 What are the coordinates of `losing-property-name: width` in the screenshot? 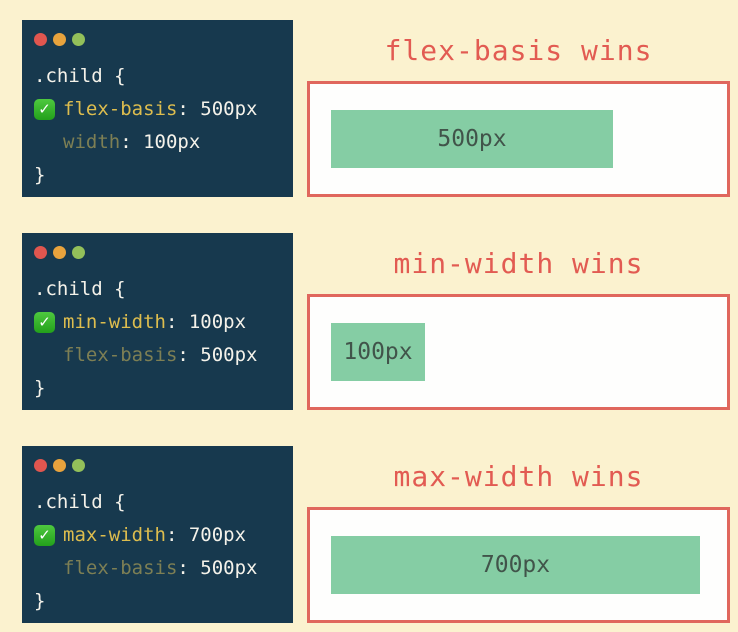 It's located at (92, 142).